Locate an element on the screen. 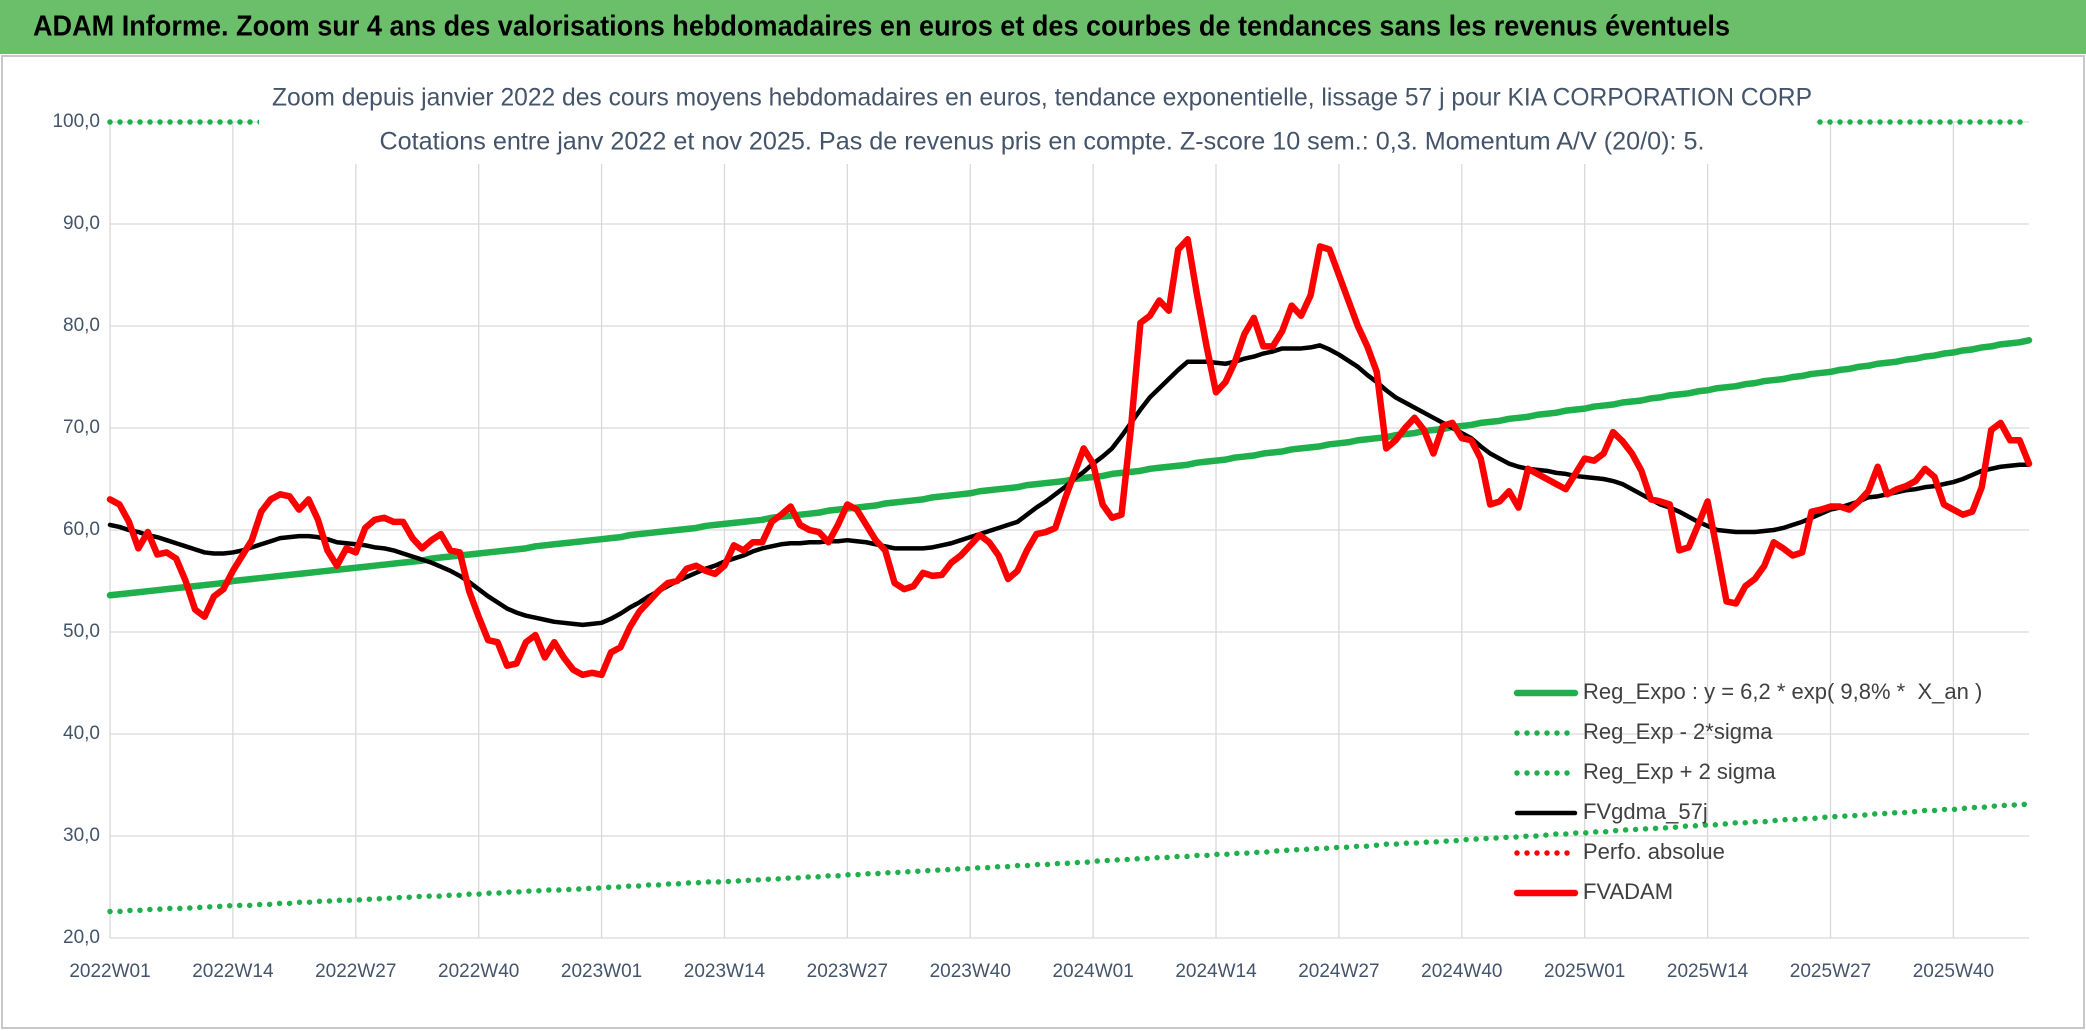 This screenshot has height=1031, width=2086. x-tick-label: 2022W01 is located at coordinates (109, 971).